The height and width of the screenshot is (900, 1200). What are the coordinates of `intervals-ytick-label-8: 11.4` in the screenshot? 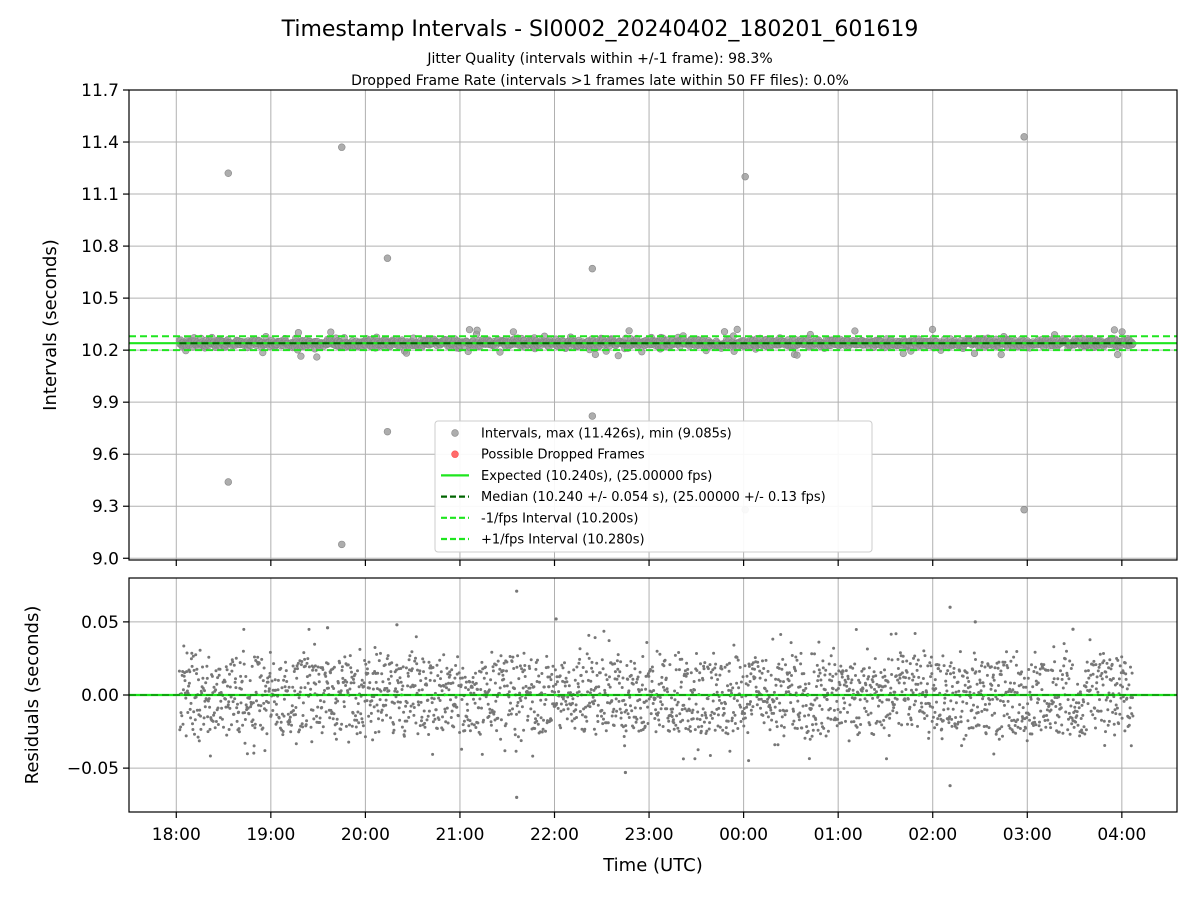 It's located at (100, 143).